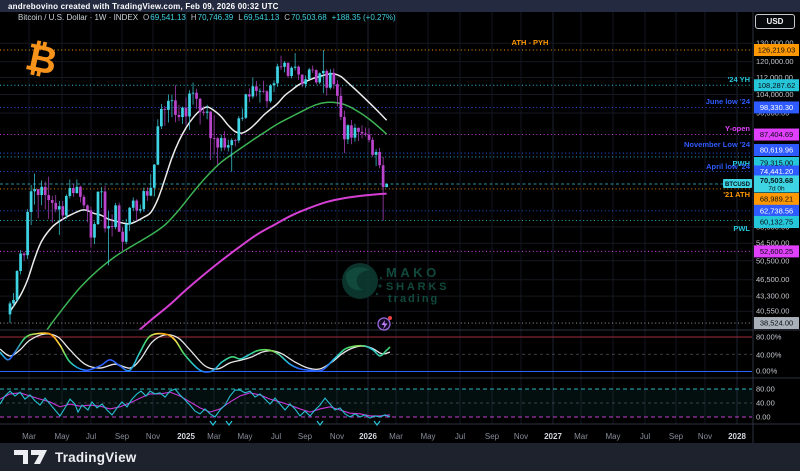 The width and height of the screenshot is (800, 471). Describe the element at coordinates (738, 185) in the screenshot. I see `svg-text: BTCUSD` at that location.